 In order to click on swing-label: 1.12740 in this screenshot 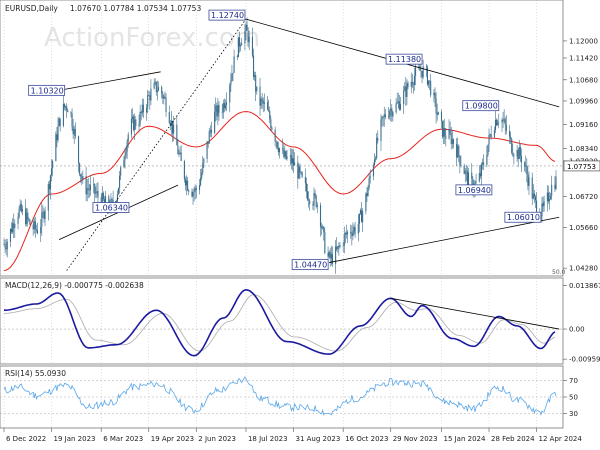, I will do `click(227, 15)`.